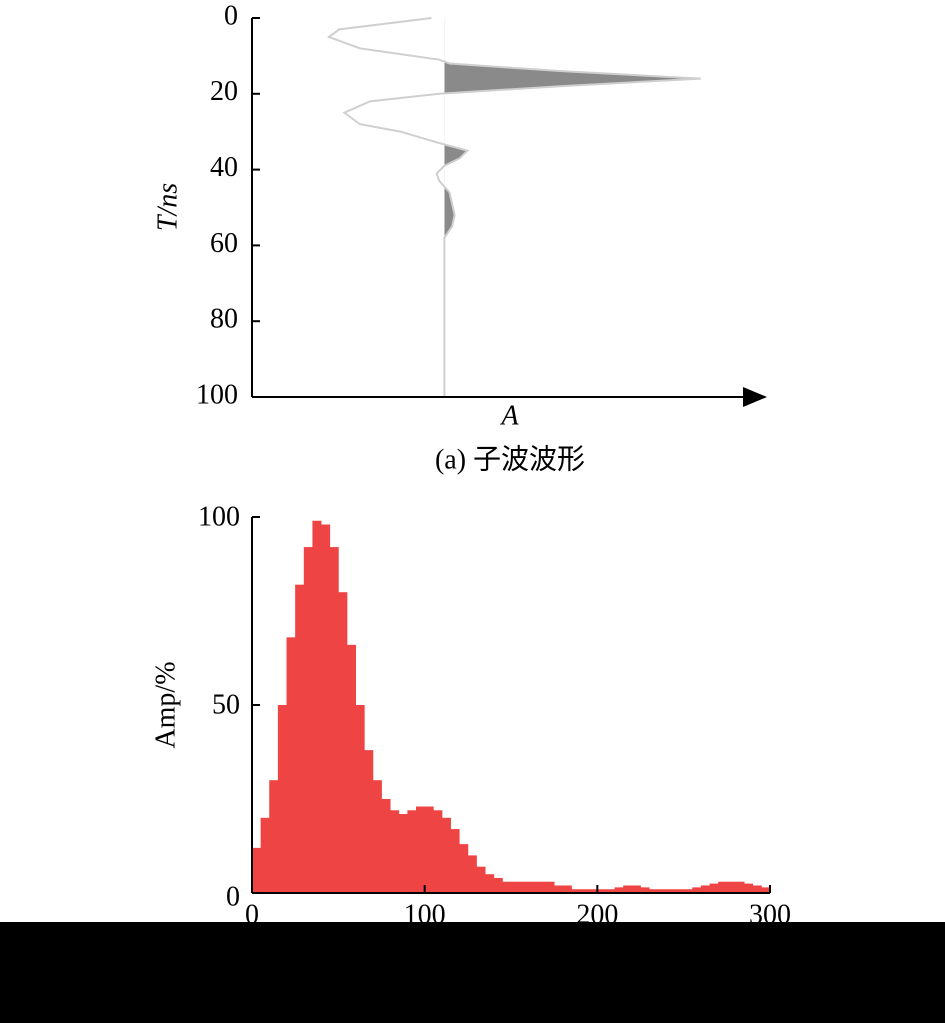 The image size is (945, 1023). What do you see at coordinates (224, 319) in the screenshot?
I see `y-tick-label: 80` at bounding box center [224, 319].